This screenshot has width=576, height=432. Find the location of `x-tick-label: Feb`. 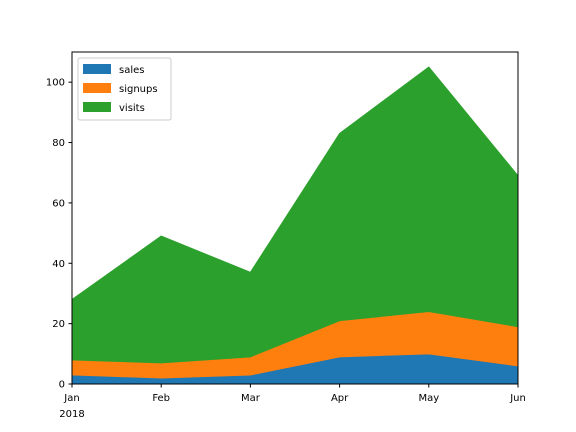

x-tick-label: Feb is located at coordinates (161, 398).